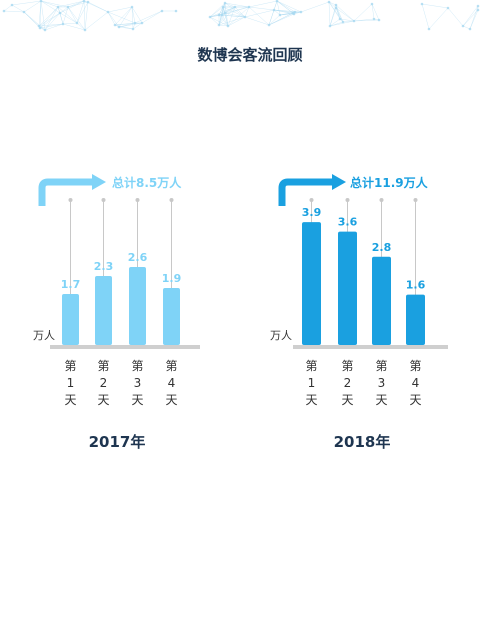 This screenshot has width=500, height=625. Describe the element at coordinates (339, 182) in the screenshot. I see `total-arrow-head-icon` at that location.